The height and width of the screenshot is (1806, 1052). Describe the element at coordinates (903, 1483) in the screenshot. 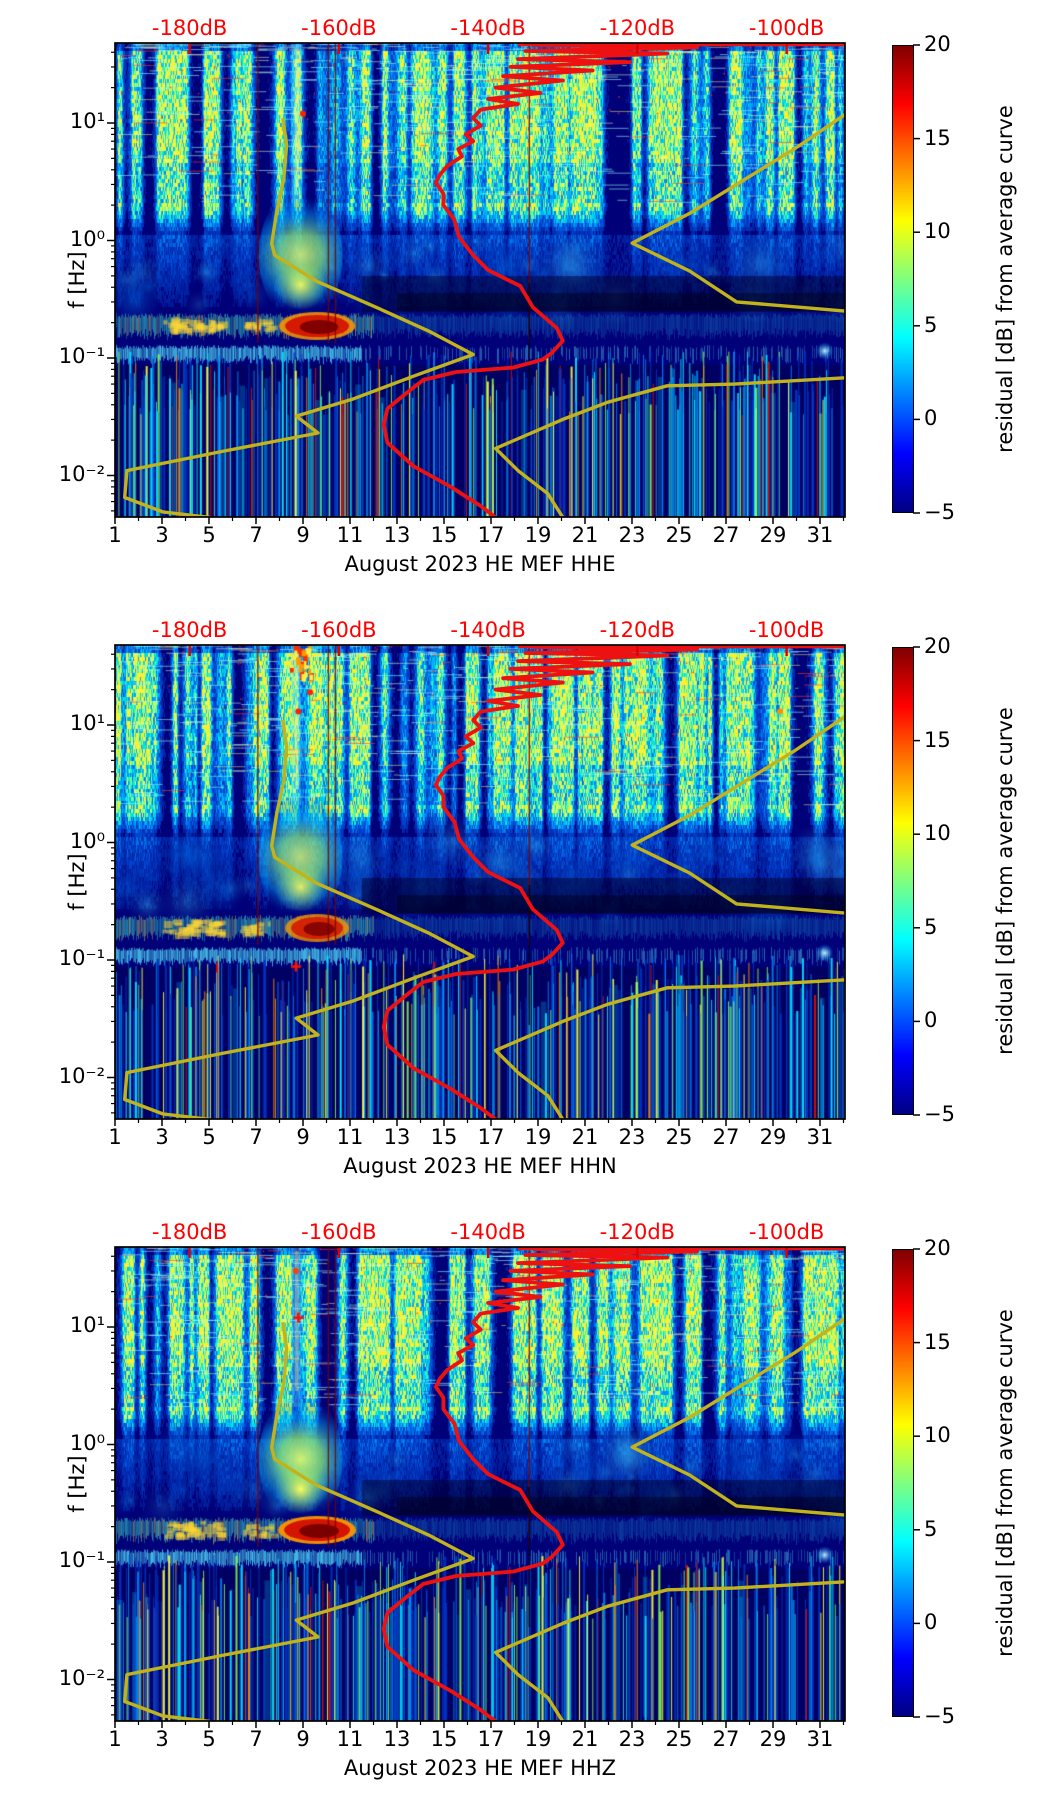

I see `colorbar-hhz` at that location.